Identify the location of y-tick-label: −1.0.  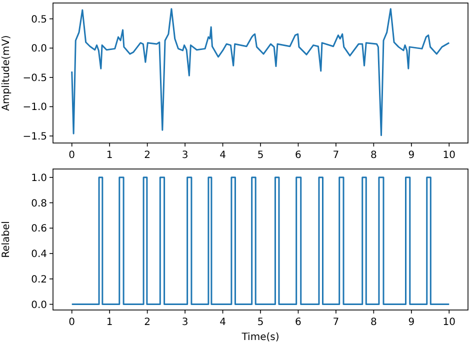
(34, 108).